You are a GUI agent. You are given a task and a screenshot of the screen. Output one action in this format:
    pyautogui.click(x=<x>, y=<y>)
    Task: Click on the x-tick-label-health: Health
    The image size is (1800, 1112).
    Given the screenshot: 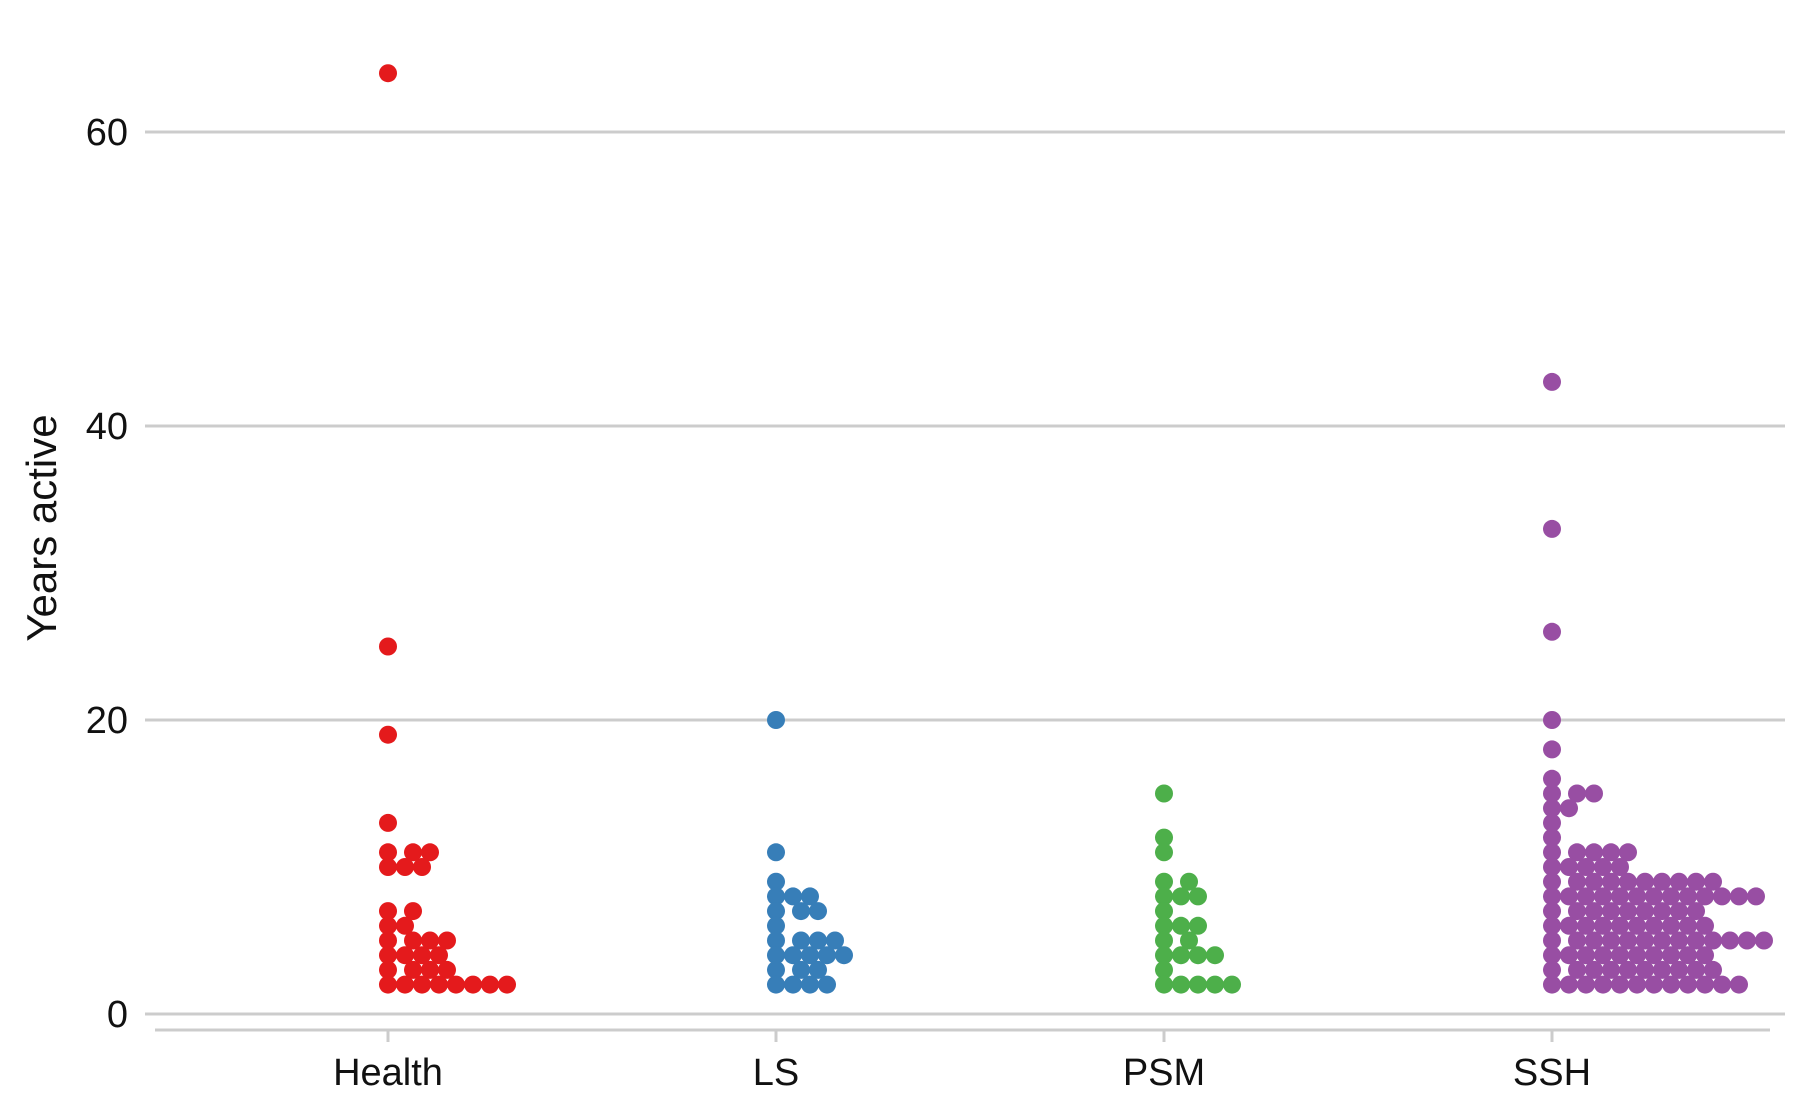 What is the action you would take?
    pyautogui.click(x=388, y=1073)
    